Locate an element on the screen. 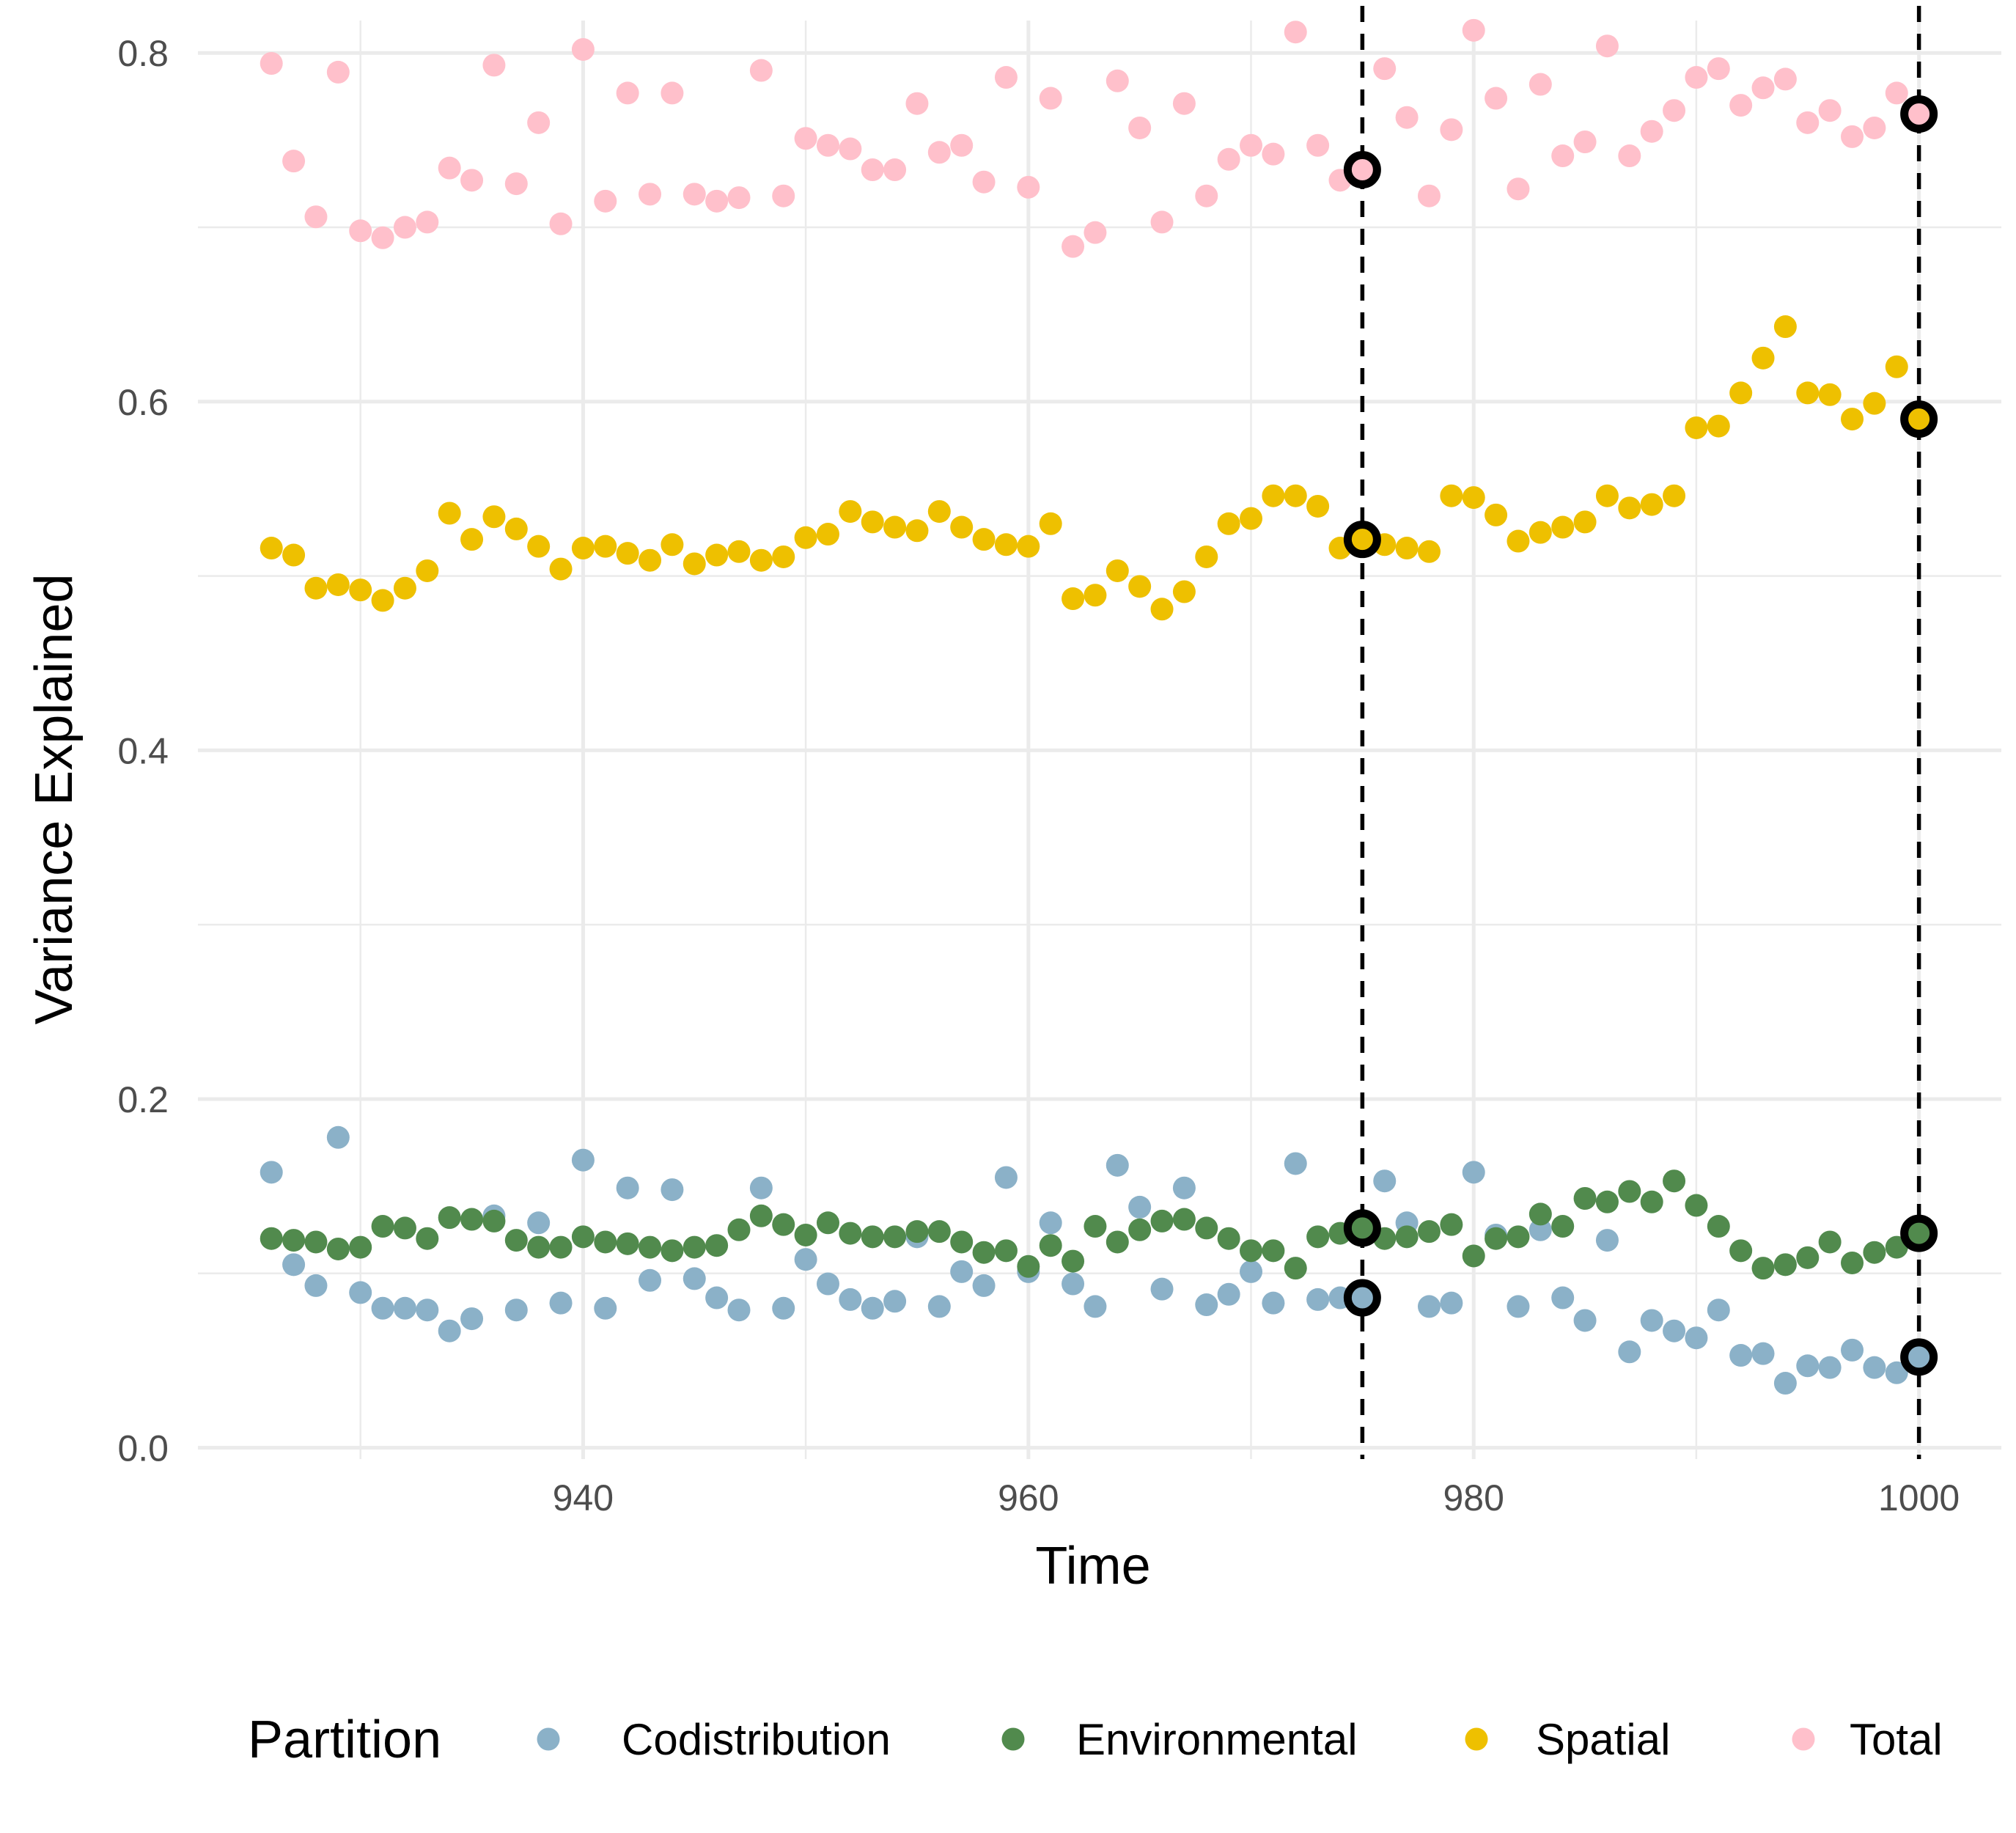 The width and height of the screenshot is (2016, 1833). series-total is located at coordinates (1095, 138).